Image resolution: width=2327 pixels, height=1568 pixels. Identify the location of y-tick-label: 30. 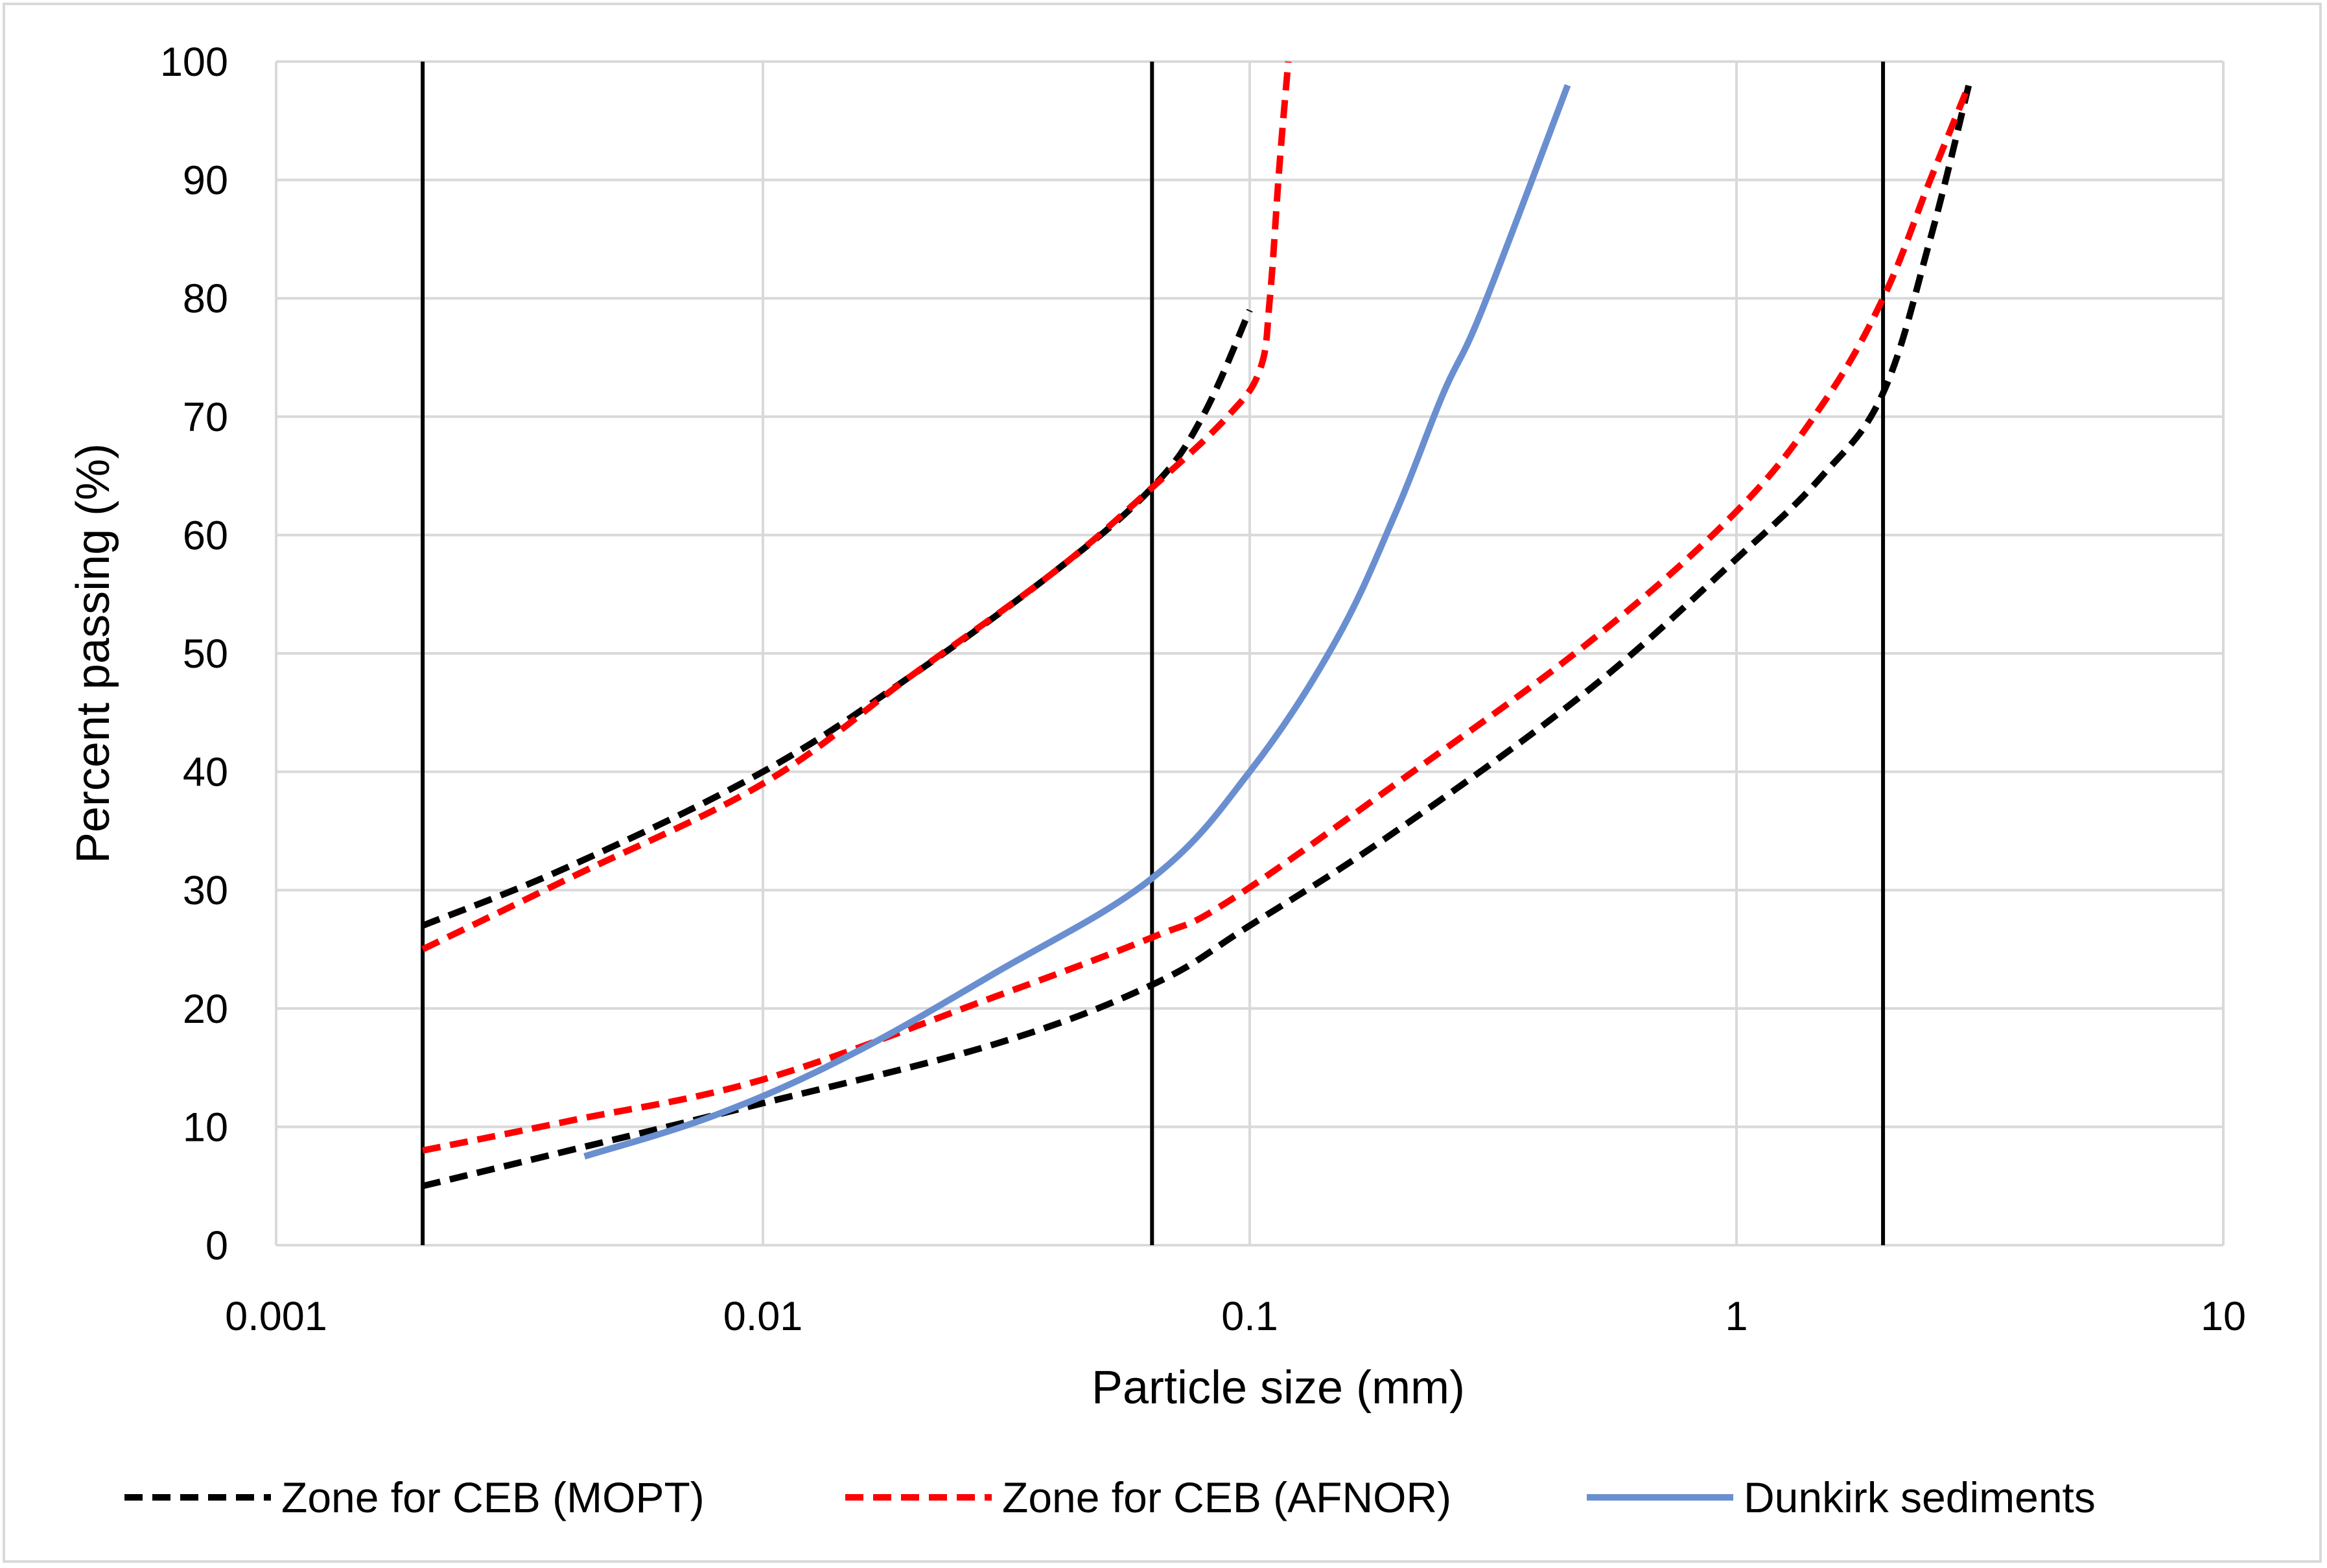
(206, 891).